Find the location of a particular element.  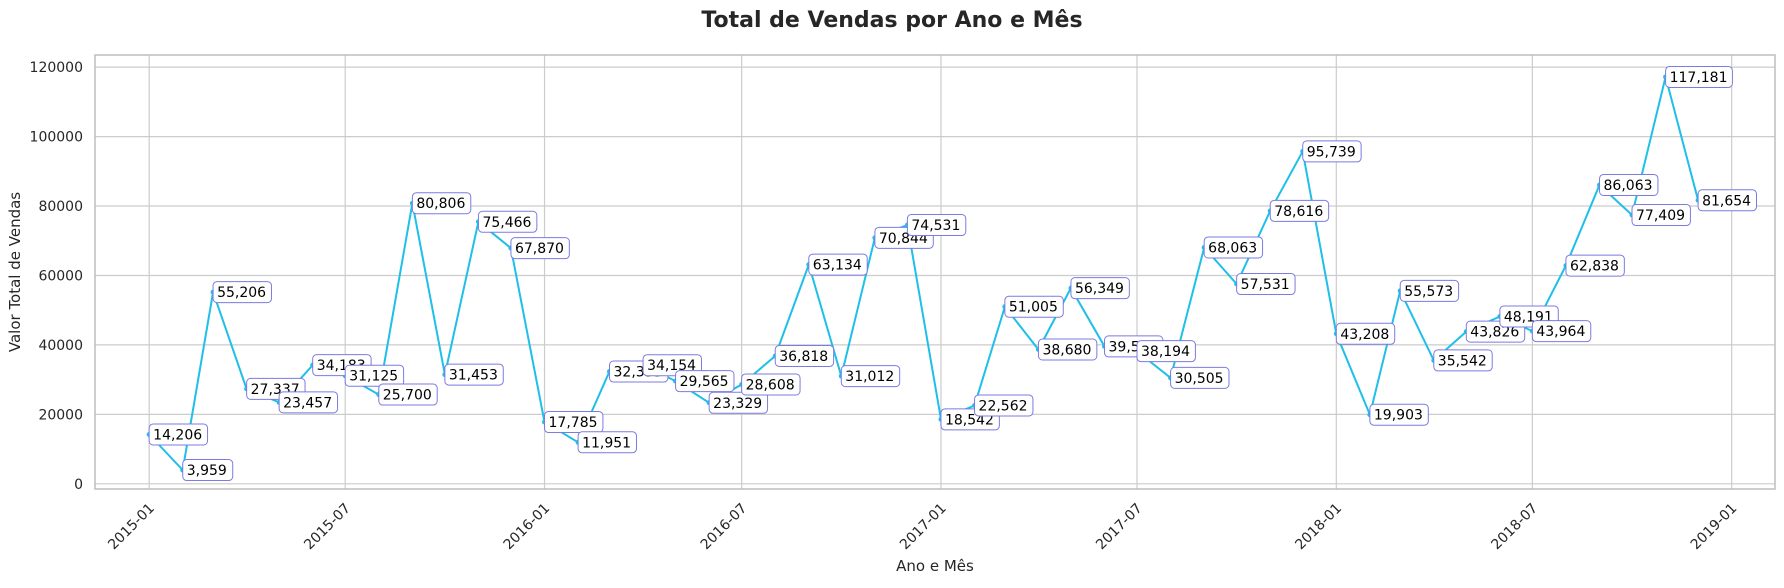

data-label: 55,206 is located at coordinates (242, 292).